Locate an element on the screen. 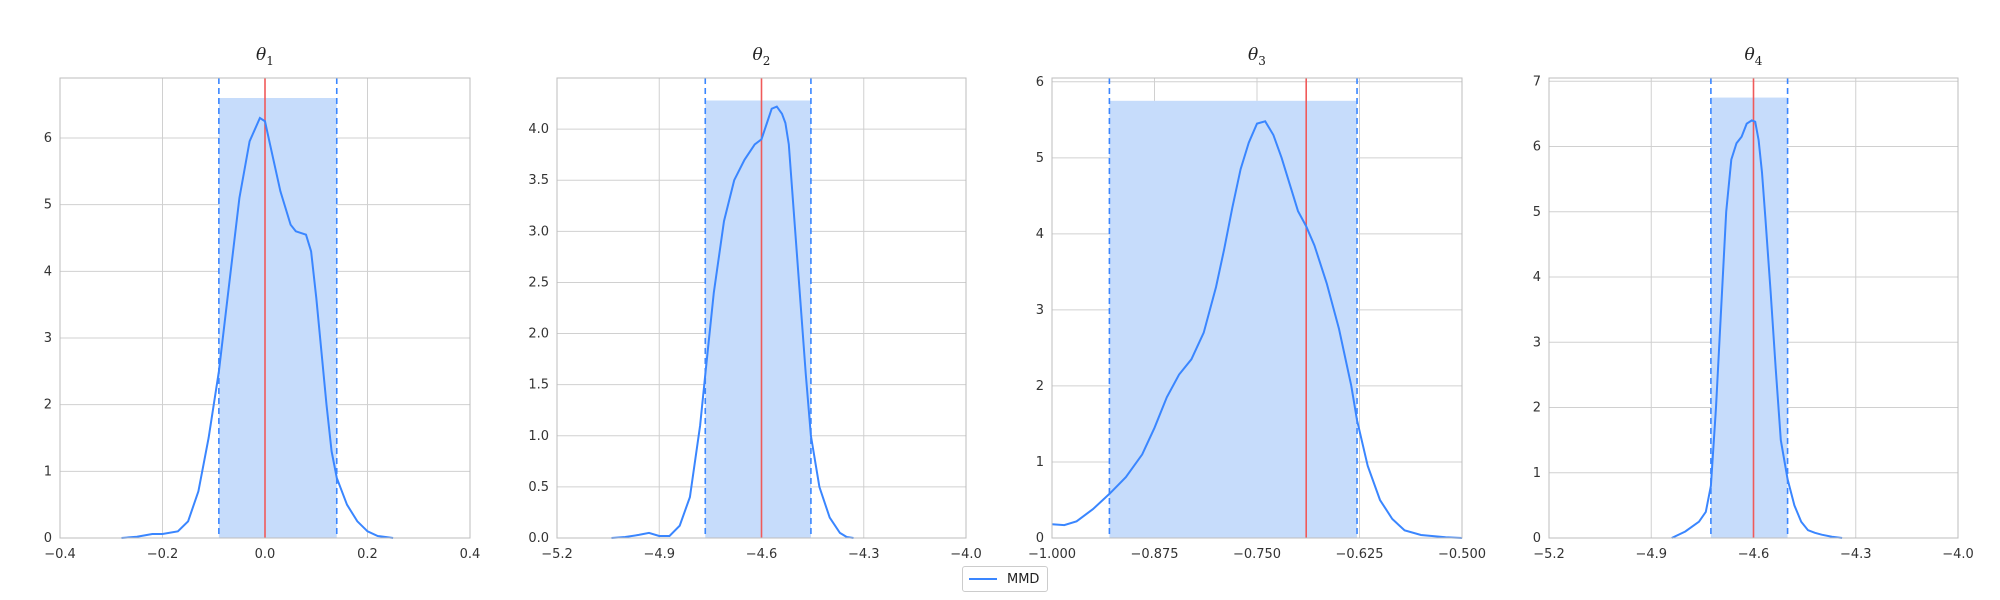 This screenshot has width=2000, height=600. x-tick-label: 0.4 is located at coordinates (470, 554).